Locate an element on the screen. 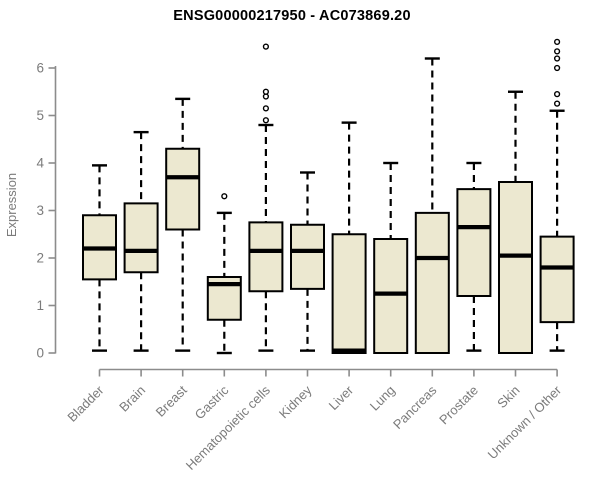 Image resolution: width=600 pixels, height=500 pixels. y-tick-label: 4 is located at coordinates (40, 163).